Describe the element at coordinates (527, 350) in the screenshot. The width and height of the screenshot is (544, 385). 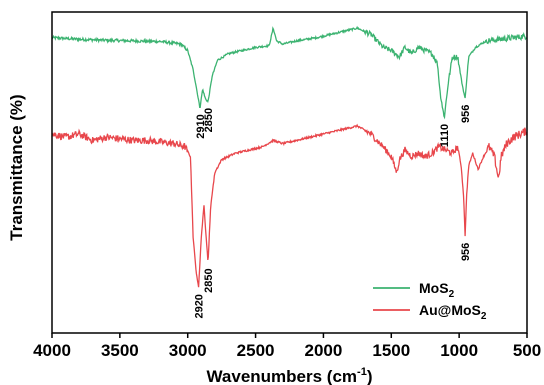
I see `x-tick-label: 500` at that location.